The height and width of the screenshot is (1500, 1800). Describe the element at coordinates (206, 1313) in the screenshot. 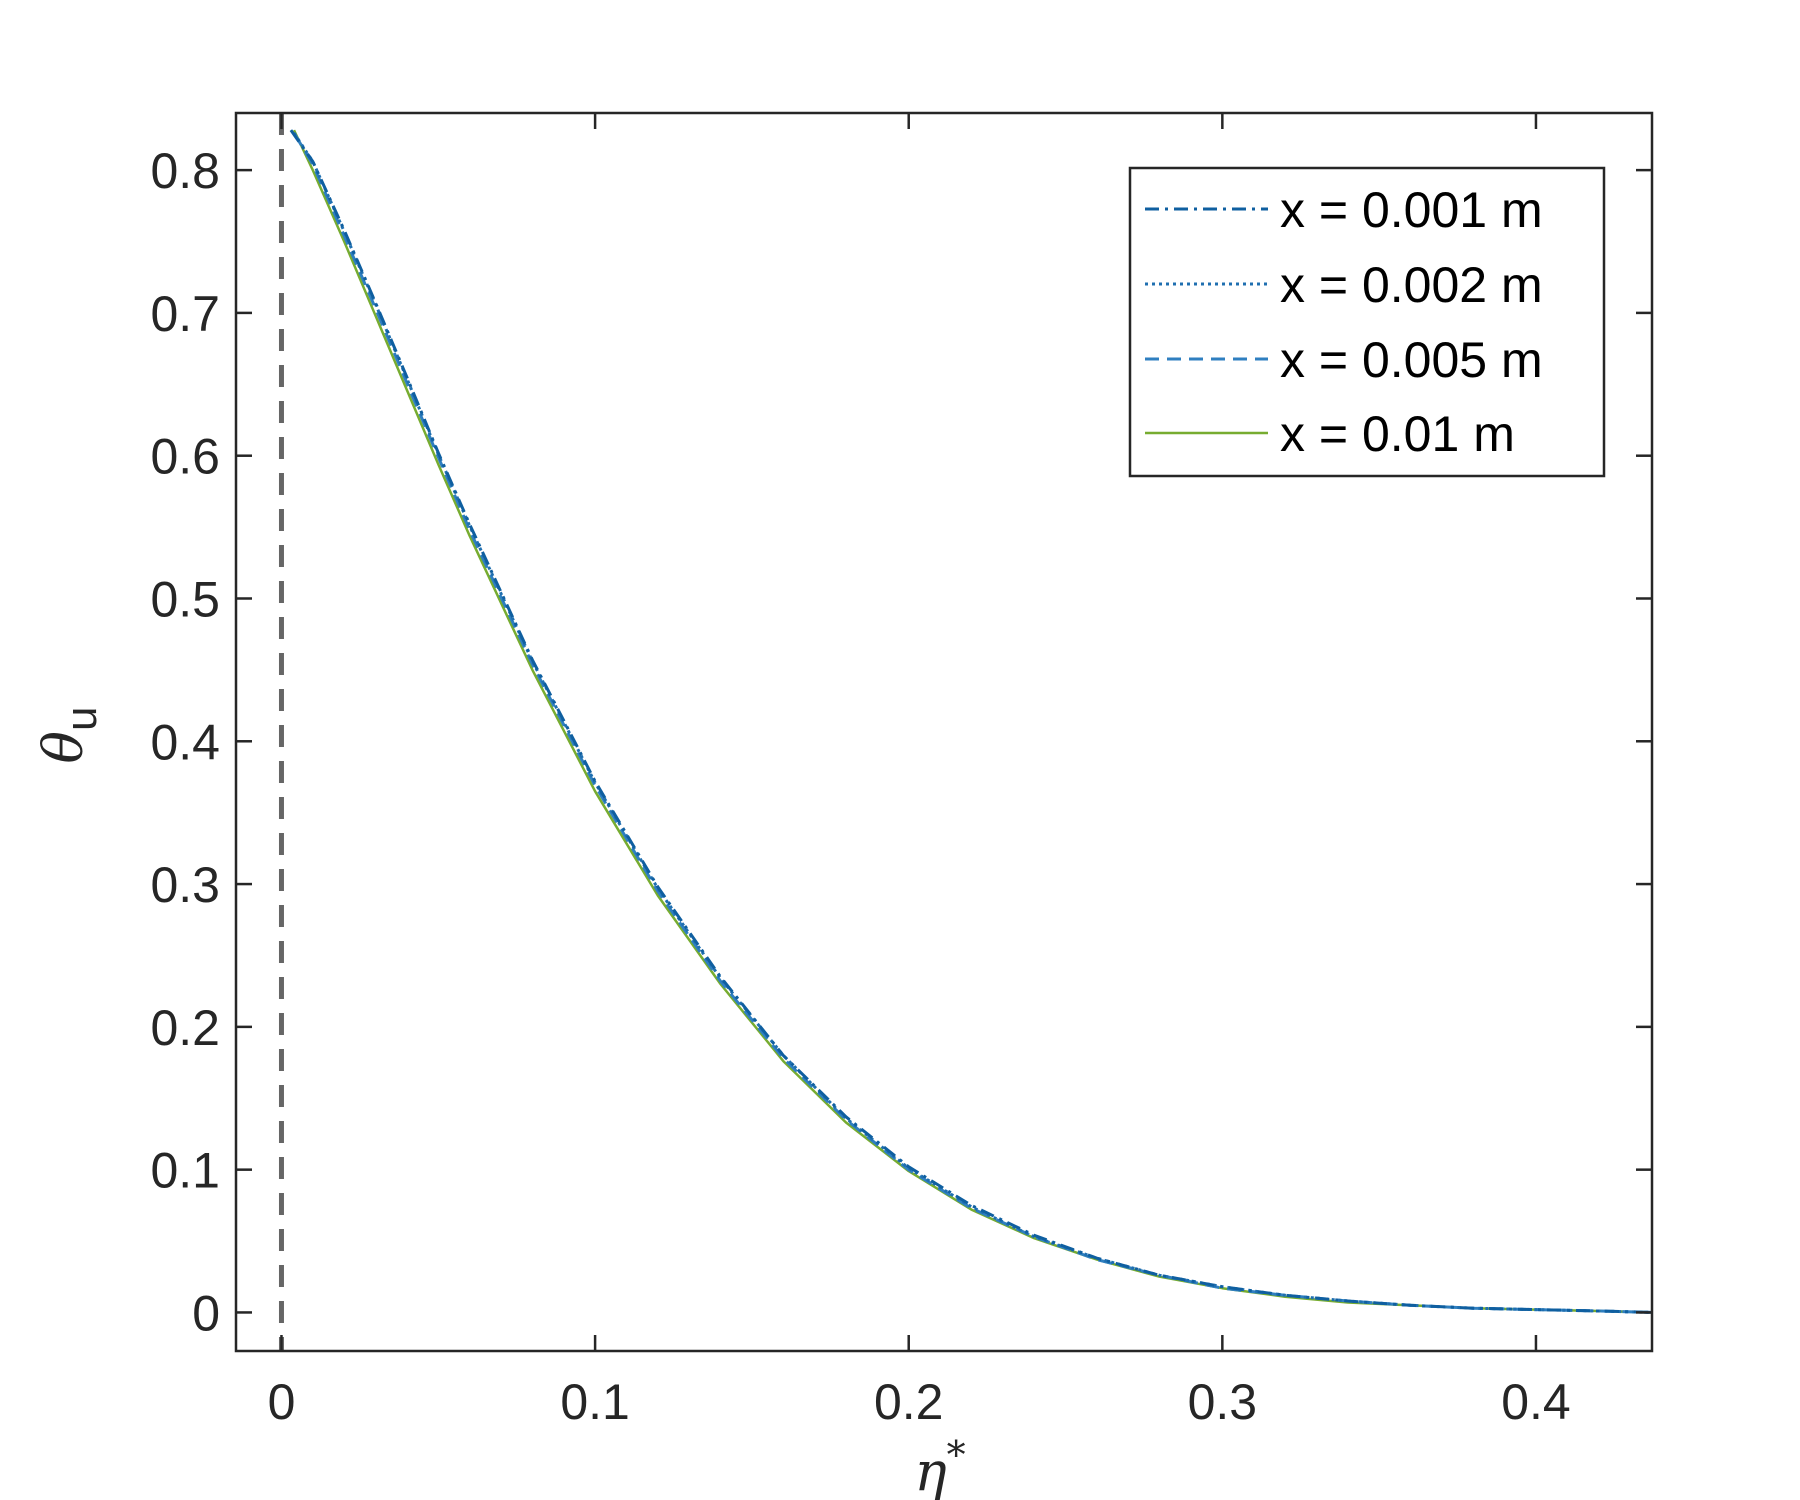

I see `y-tick-label: 0` at that location.